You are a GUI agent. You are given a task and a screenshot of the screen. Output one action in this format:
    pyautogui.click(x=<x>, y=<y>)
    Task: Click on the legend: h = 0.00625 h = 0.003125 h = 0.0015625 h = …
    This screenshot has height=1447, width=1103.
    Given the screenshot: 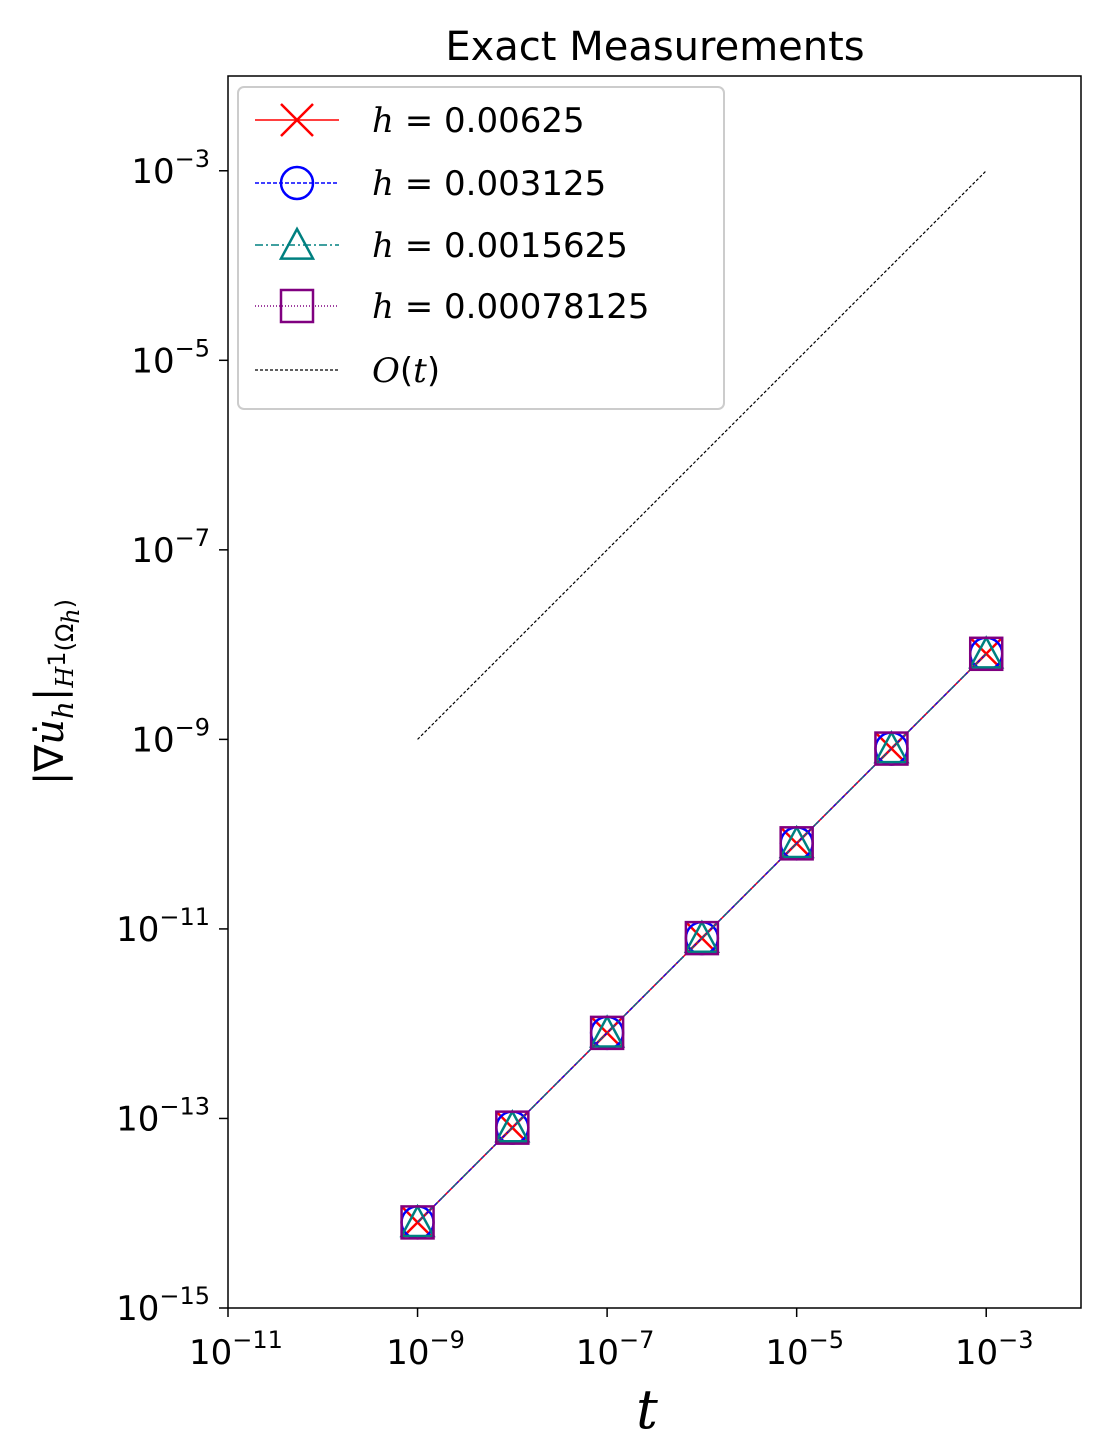 What is the action you would take?
    pyautogui.click(x=481, y=248)
    